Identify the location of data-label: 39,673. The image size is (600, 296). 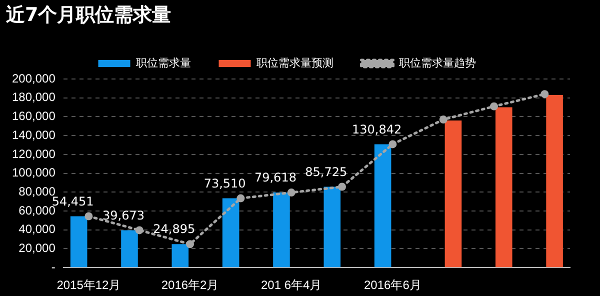
(123, 215).